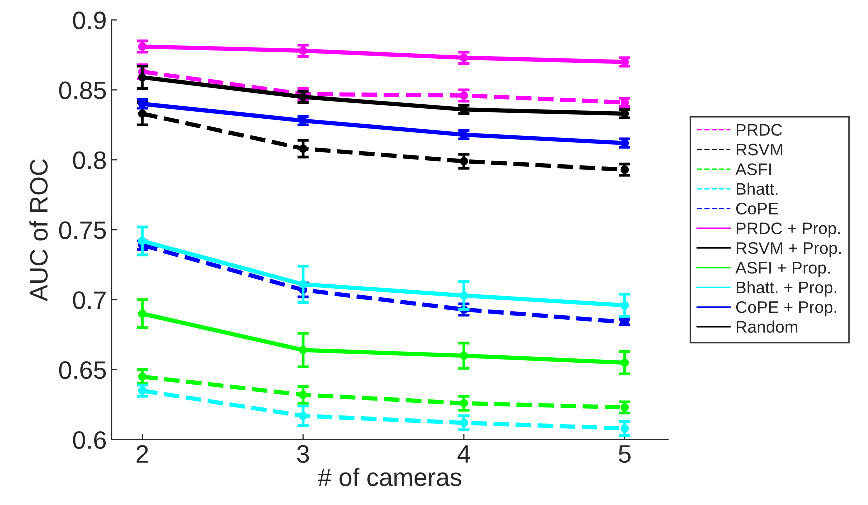 The width and height of the screenshot is (868, 505). What do you see at coordinates (82, 231) in the screenshot?
I see `y-tick-label: 0.75` at bounding box center [82, 231].